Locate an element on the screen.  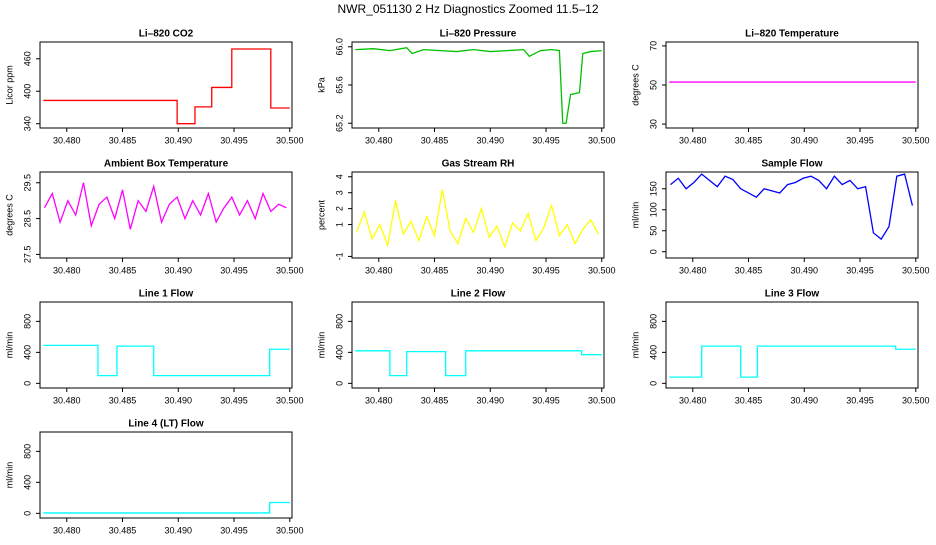
panel-title: Li–820 Pressure is located at coordinates (478, 34).